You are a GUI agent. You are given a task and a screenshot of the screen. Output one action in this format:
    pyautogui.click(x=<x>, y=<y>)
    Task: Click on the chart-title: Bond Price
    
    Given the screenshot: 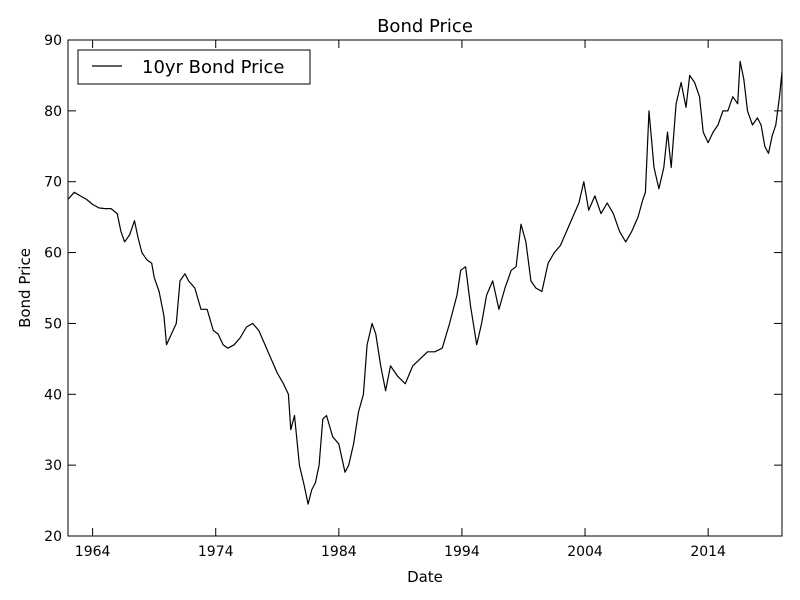 What is the action you would take?
    pyautogui.click(x=425, y=26)
    